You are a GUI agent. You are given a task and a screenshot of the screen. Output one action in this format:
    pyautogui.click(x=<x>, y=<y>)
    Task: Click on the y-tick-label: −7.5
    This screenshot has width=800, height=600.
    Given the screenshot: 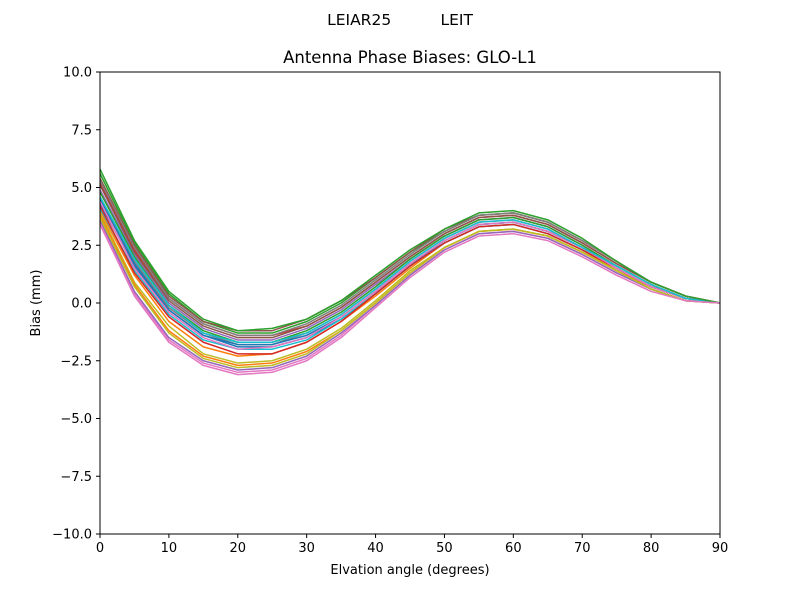 What is the action you would take?
    pyautogui.click(x=76, y=477)
    